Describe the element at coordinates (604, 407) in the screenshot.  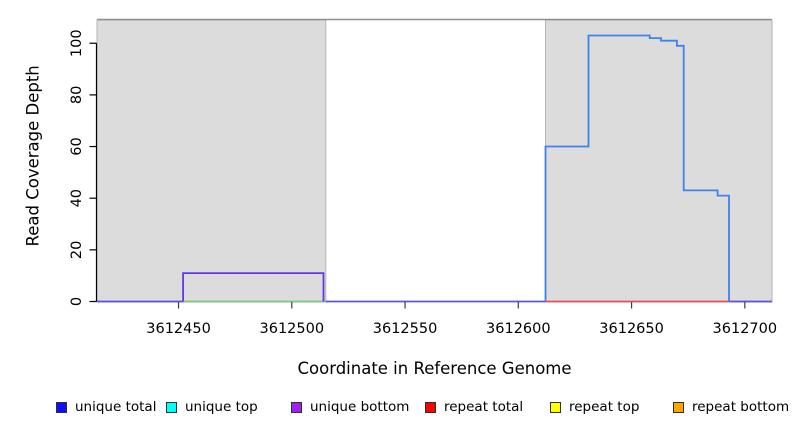
I see `legend-label-repeat-top: repeat top` at that location.